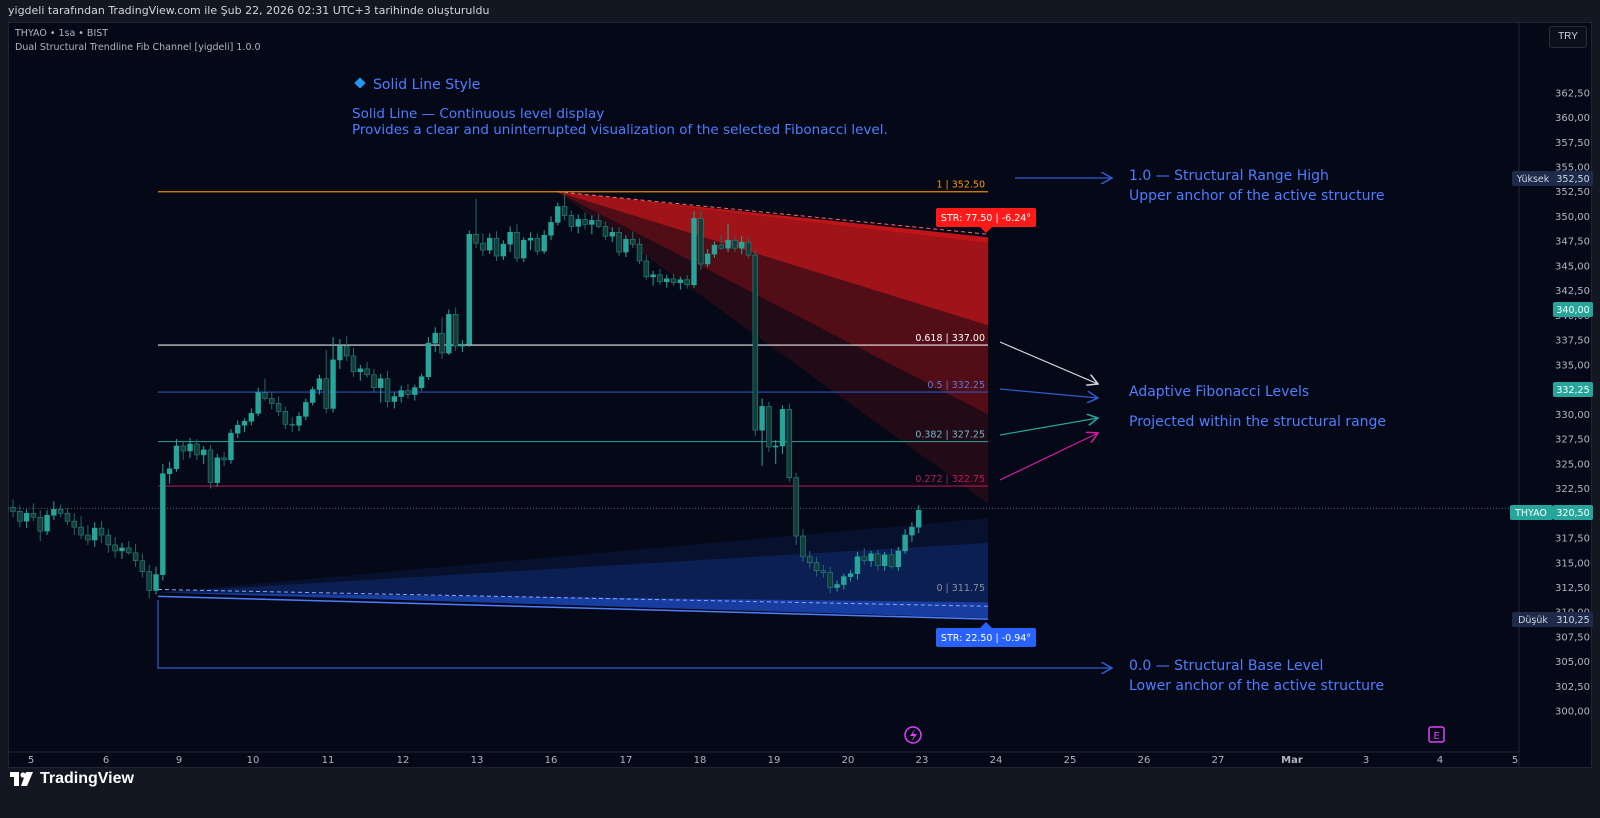  I want to click on price-tick-label: 347,50, so click(1572, 242).